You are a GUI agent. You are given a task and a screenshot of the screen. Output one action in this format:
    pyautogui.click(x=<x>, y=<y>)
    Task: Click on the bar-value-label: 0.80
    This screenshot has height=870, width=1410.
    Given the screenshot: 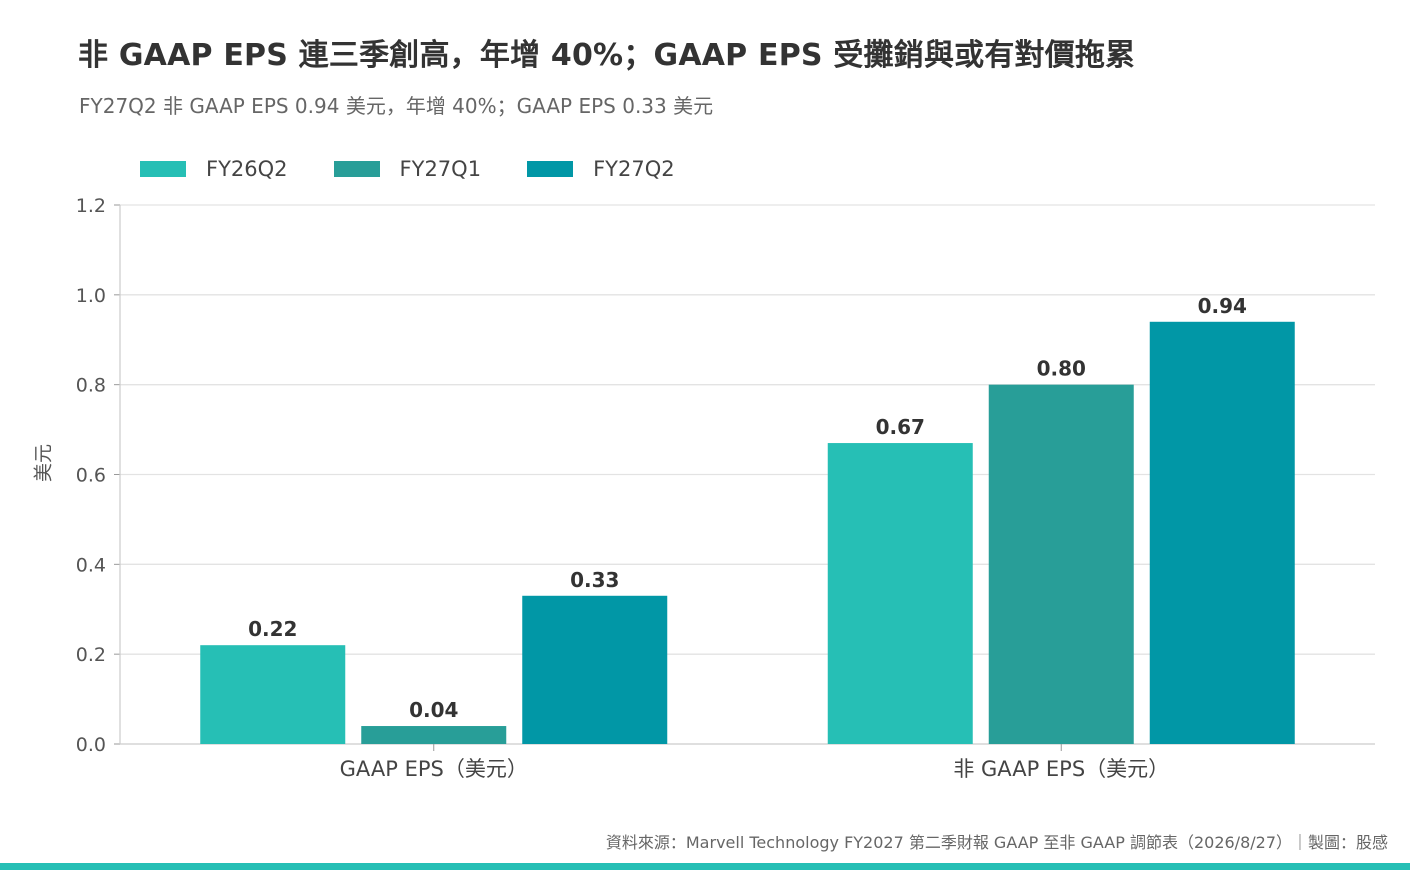 What is the action you would take?
    pyautogui.click(x=1061, y=369)
    